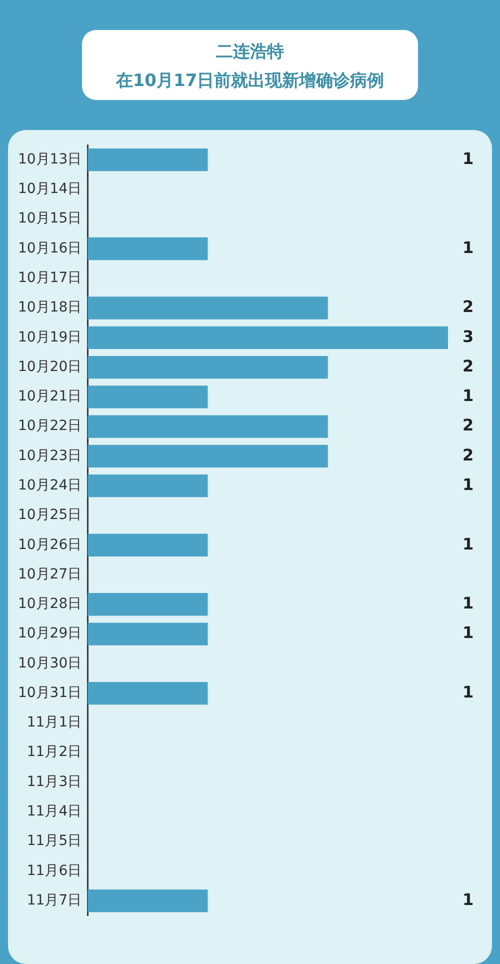 The height and width of the screenshot is (964, 500). Describe the element at coordinates (50, 426) in the screenshot. I see `y-tick-label: 10月22日` at that location.